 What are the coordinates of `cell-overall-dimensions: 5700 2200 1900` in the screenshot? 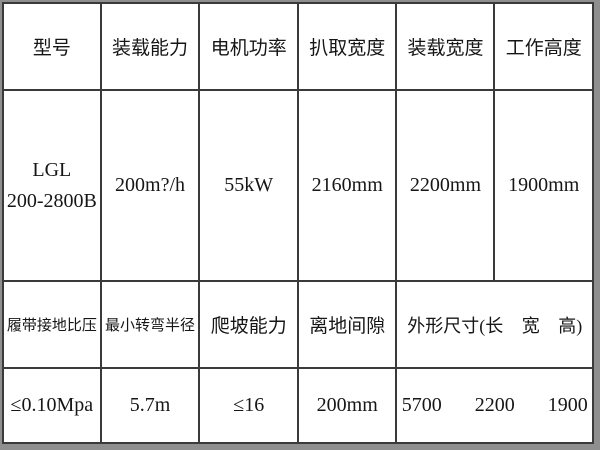 It's located at (494, 405).